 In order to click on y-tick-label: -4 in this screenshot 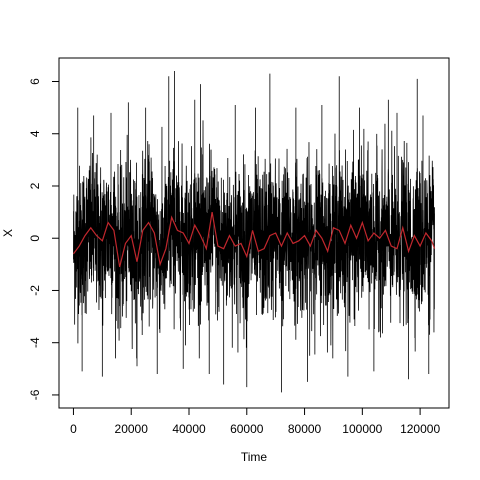, I will do `click(35, 342)`.